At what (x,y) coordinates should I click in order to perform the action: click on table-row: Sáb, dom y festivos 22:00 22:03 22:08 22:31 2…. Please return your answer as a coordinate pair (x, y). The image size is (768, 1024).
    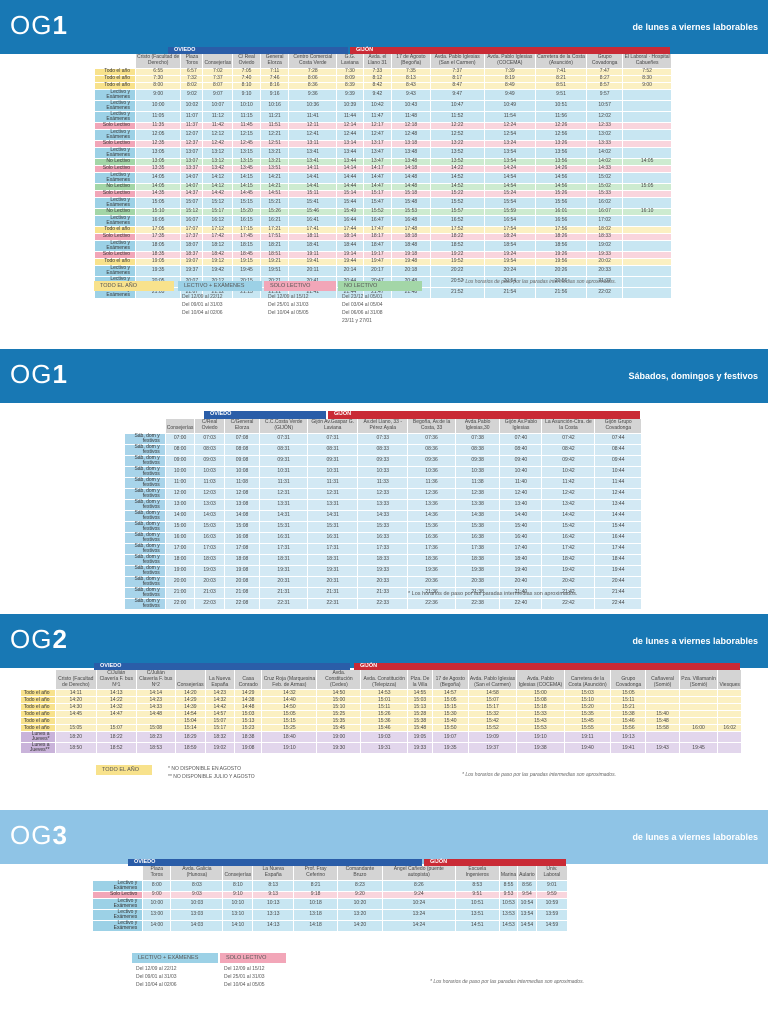
    Looking at the image, I should click on (383, 603).